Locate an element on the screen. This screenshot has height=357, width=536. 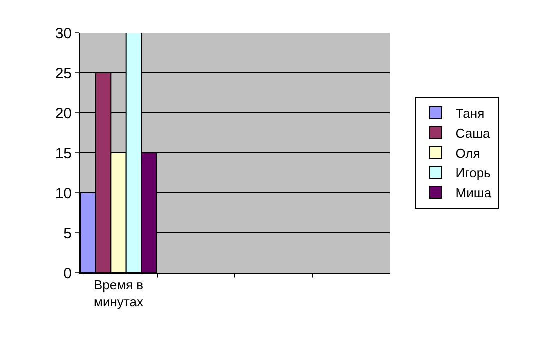
legend-label: Оля is located at coordinates (468, 153).